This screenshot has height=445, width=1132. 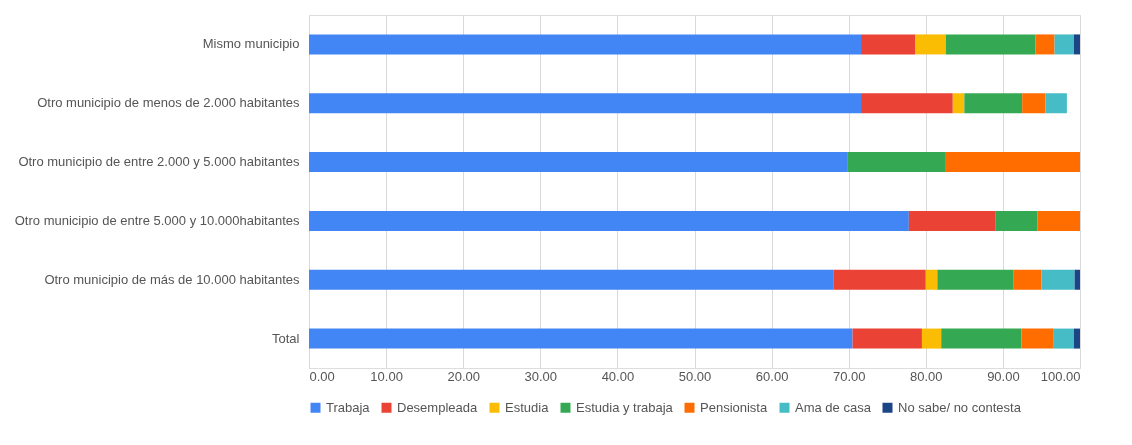 What do you see at coordinates (251, 44) in the screenshot?
I see `y-tick-label: Mismo municipio` at bounding box center [251, 44].